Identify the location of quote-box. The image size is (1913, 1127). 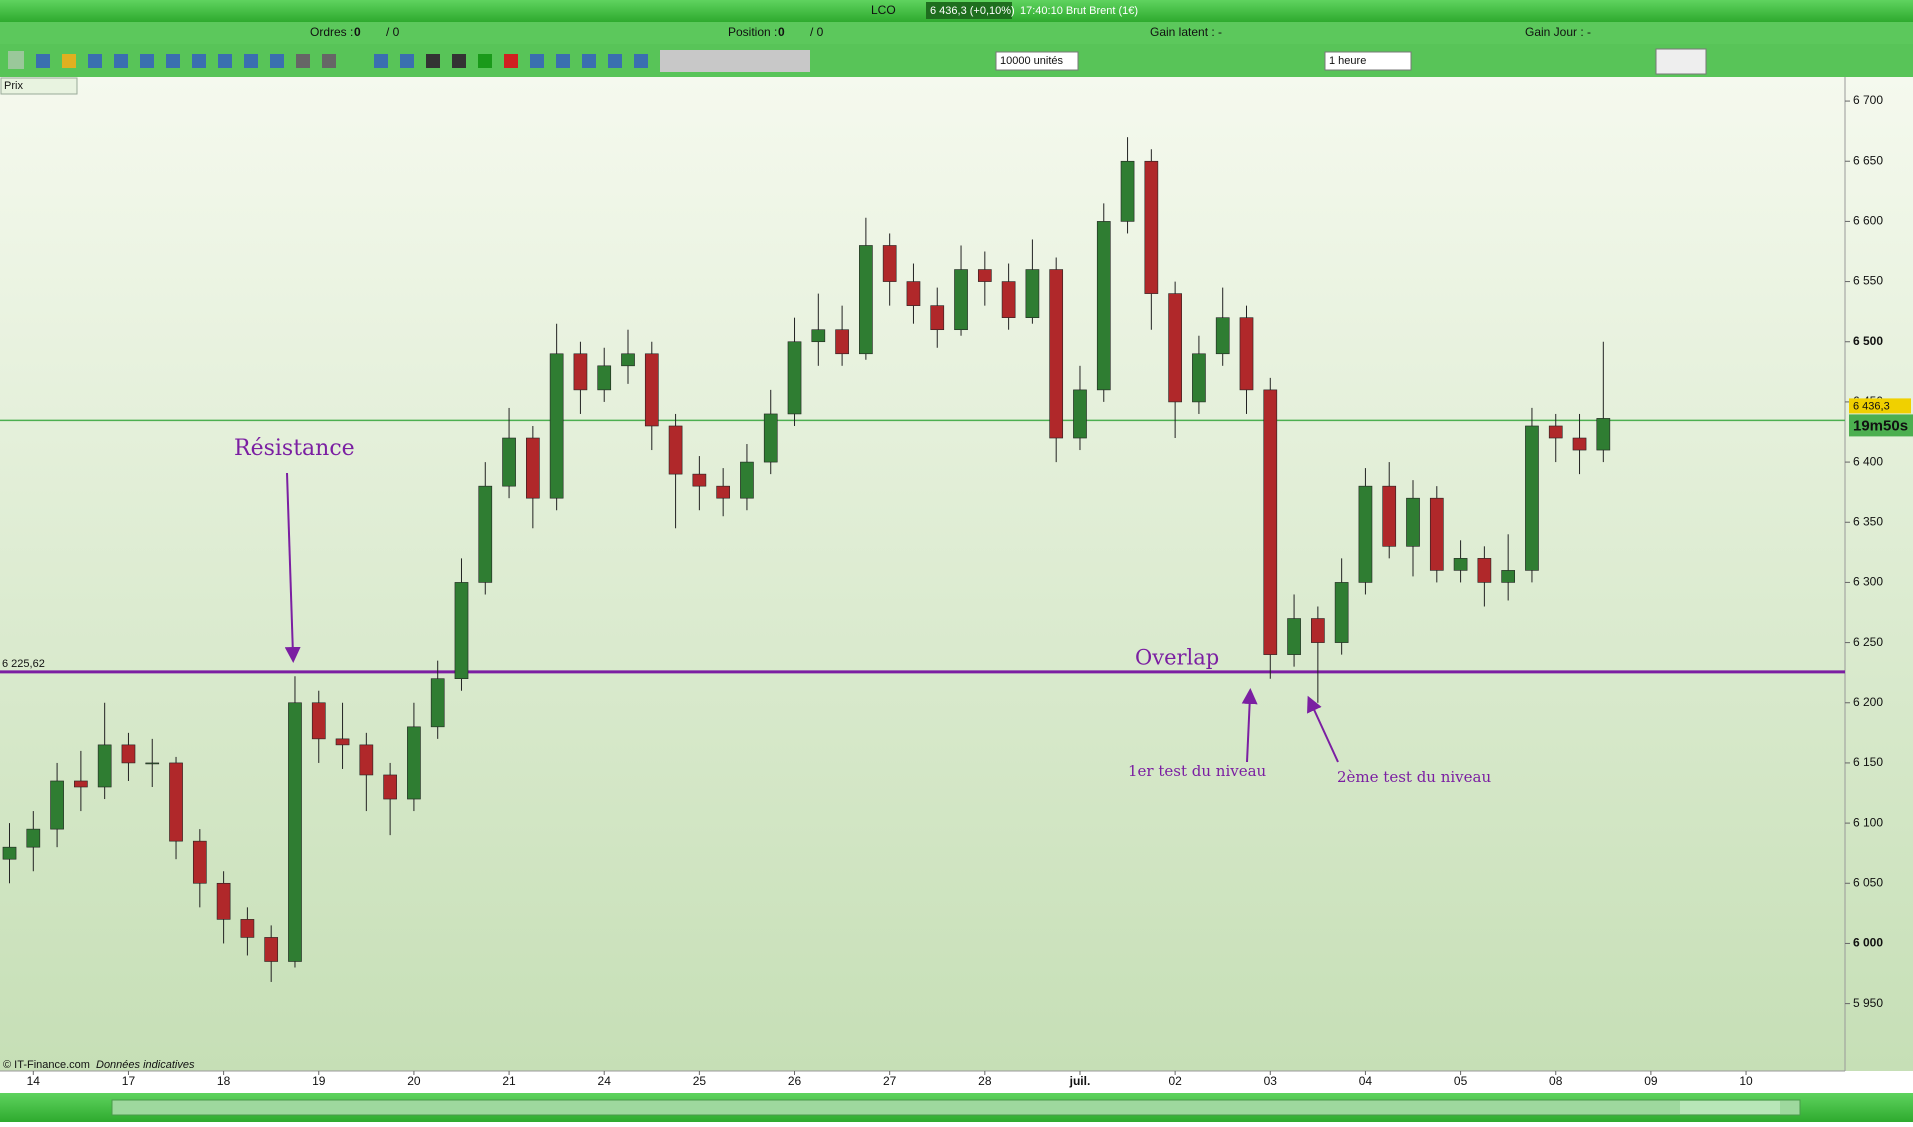
(969, 10).